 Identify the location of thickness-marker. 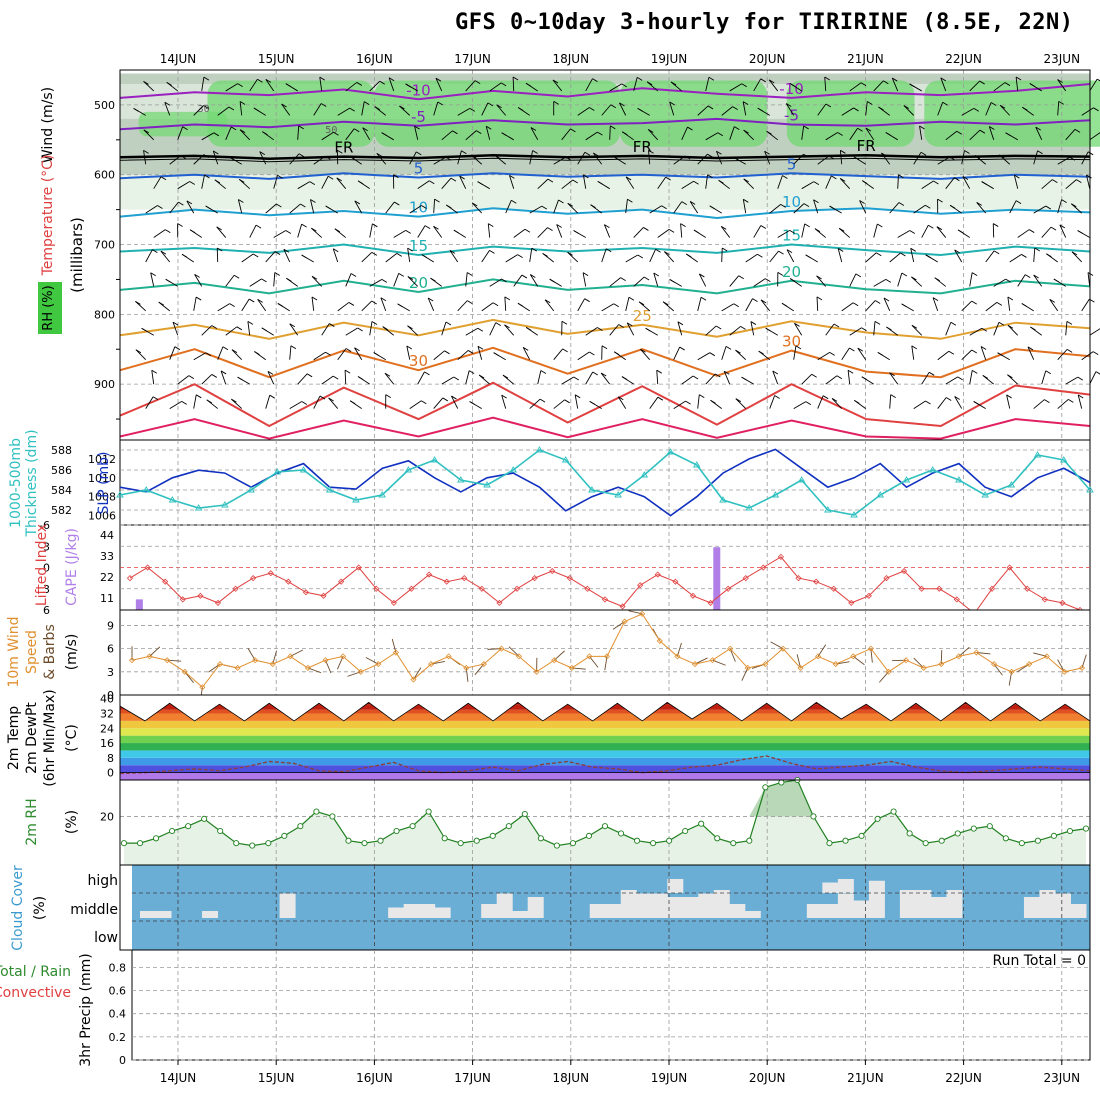
(670, 451).